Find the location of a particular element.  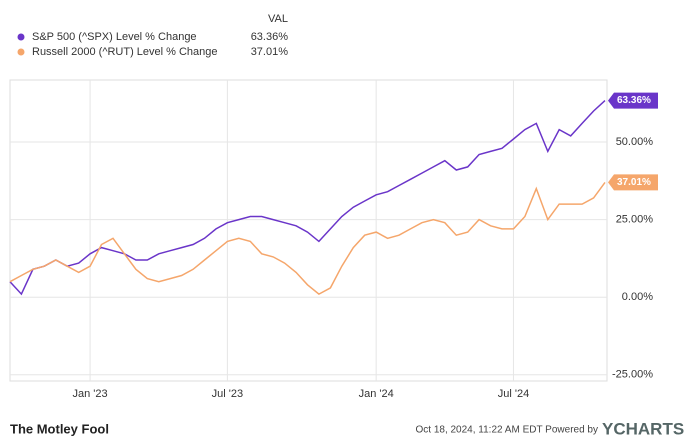

timestamp: Oct 18, 2024, 11:22 AM EDT Powered by is located at coordinates (506, 430).